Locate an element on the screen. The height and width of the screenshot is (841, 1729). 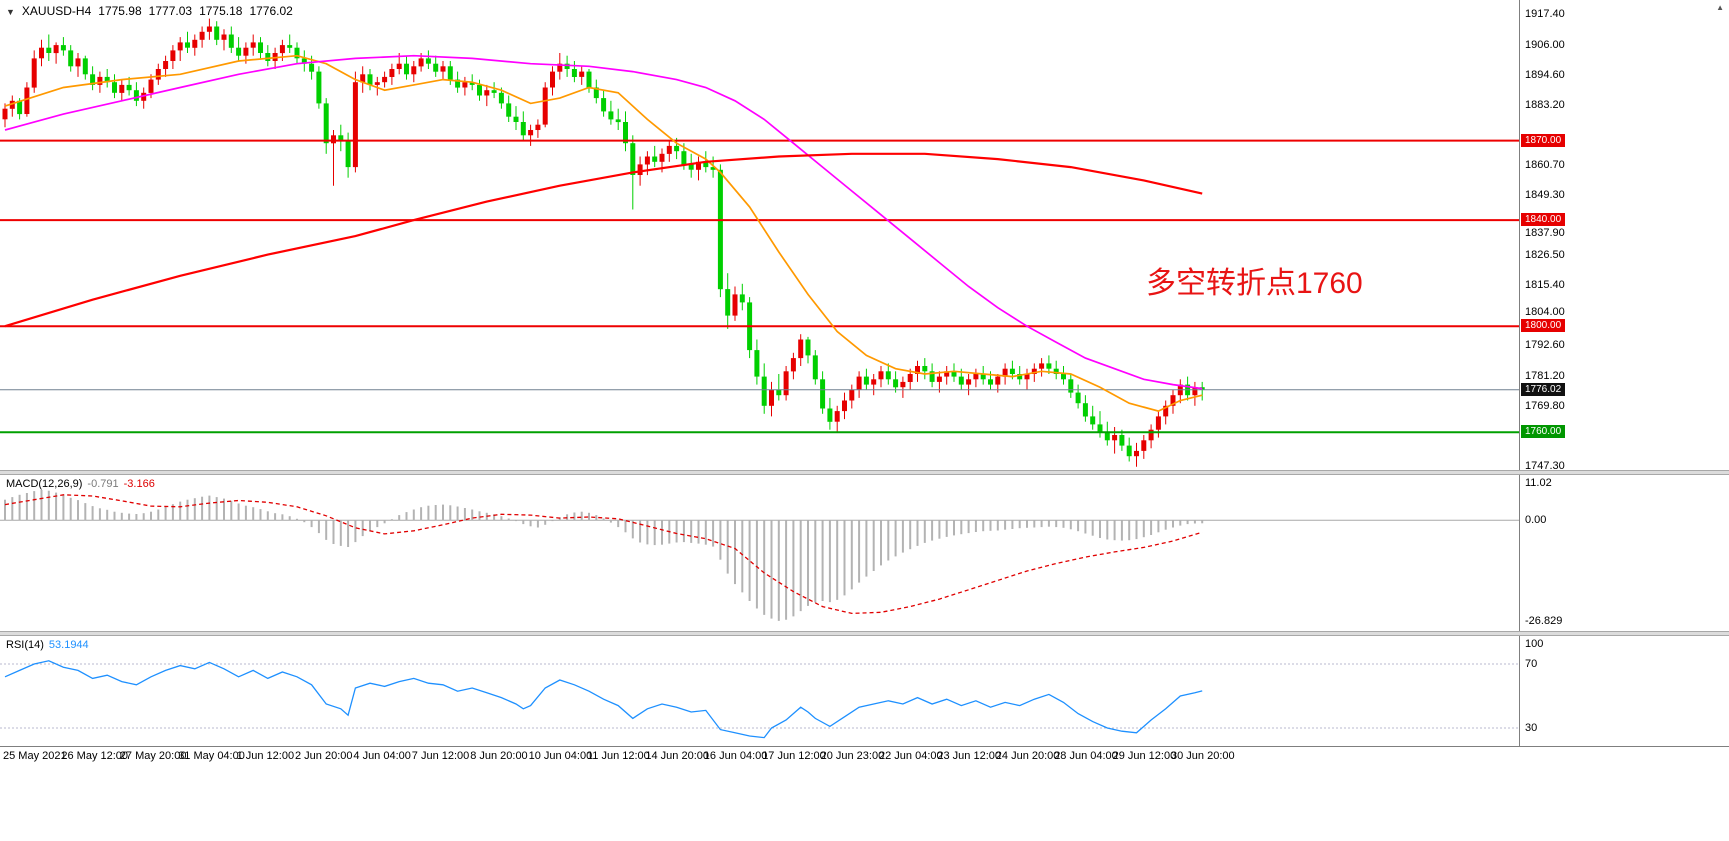
price-axis-label: 1906.00 is located at coordinates (1545, 44).